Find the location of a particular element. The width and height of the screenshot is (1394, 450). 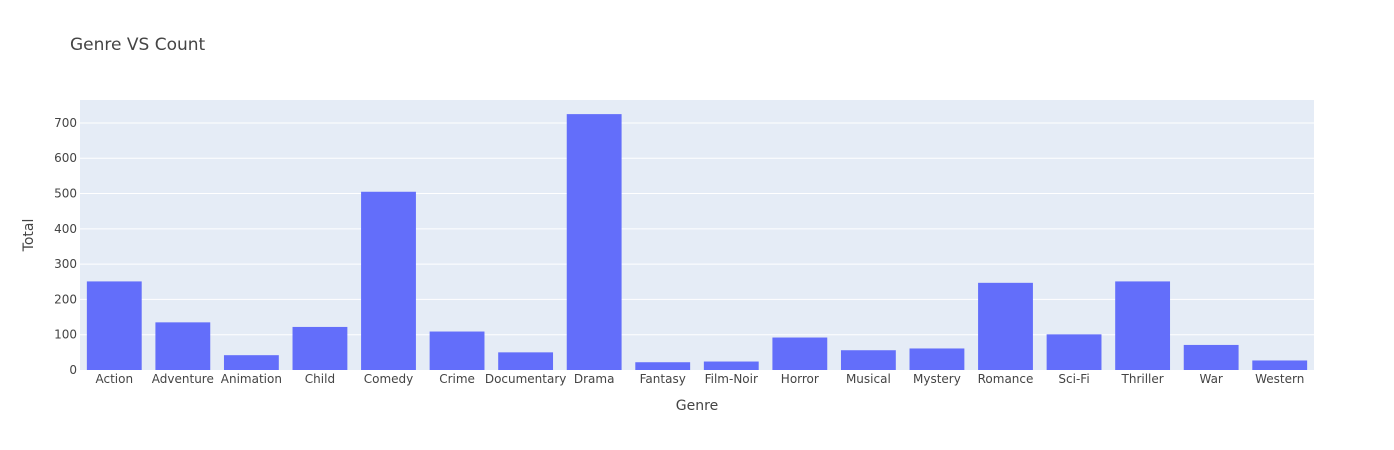

y-tick-label: 700 is located at coordinates (65, 123).